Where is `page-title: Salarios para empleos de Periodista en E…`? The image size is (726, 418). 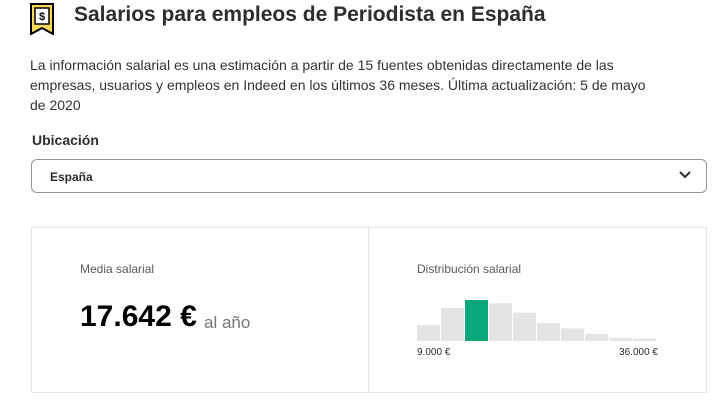 page-title: Salarios para empleos de Periodista en E… is located at coordinates (310, 14).